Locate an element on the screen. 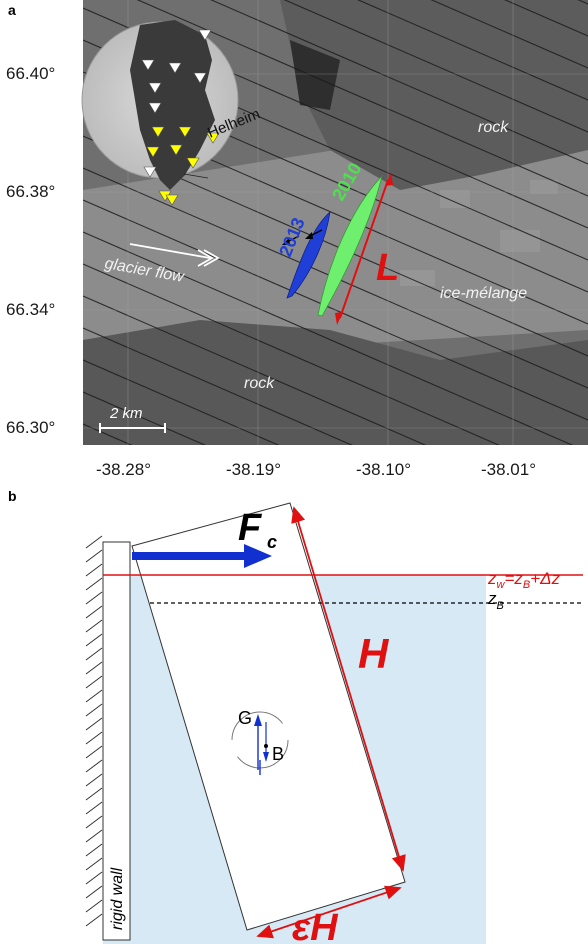 This screenshot has height=944, width=588. calving-2010-shape is located at coordinates (350, 245).